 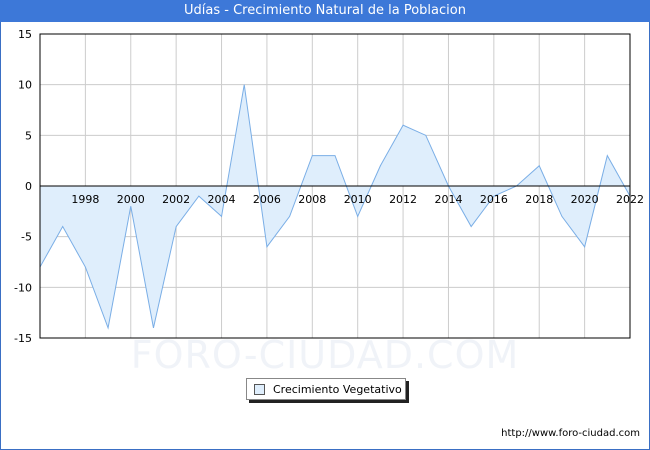 I want to click on x-tick-label: 2022, so click(x=630, y=199).